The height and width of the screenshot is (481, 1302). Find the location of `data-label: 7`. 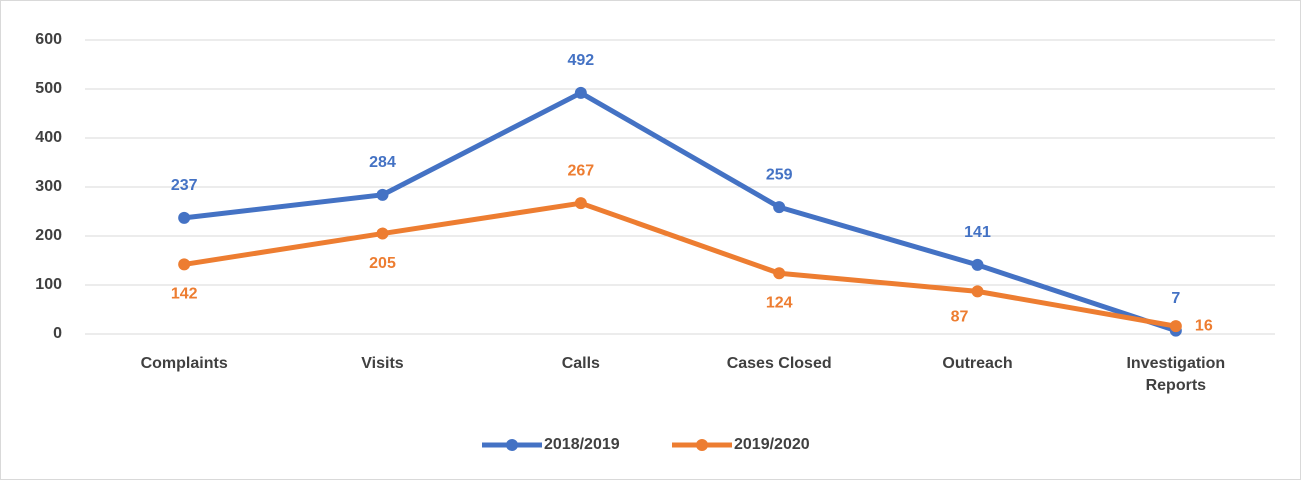

data-label: 7 is located at coordinates (1175, 298).